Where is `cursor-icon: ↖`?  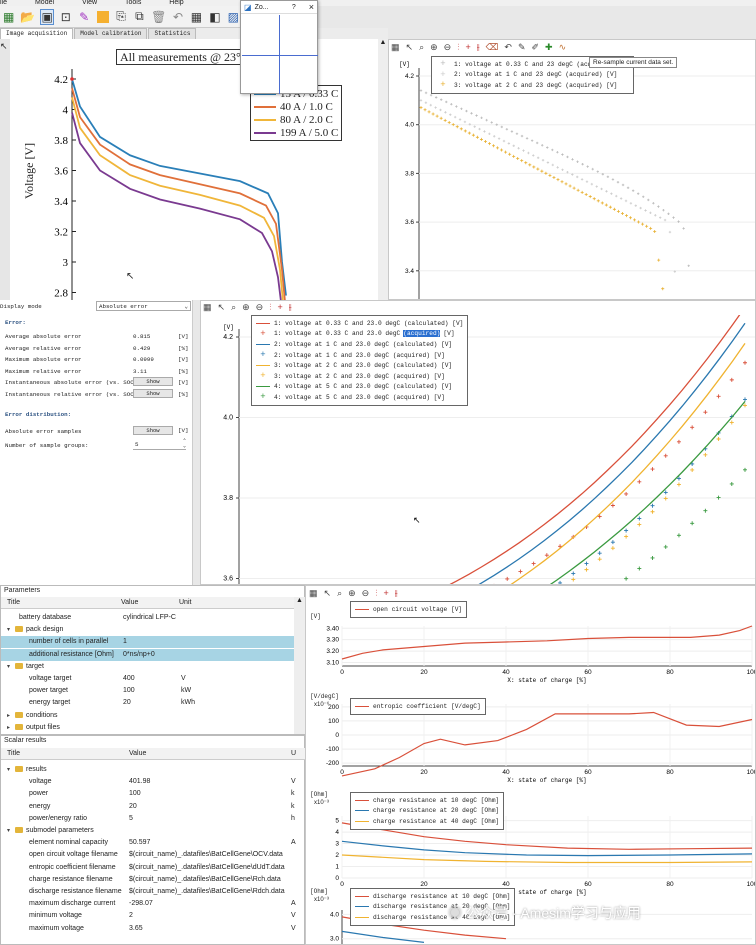 cursor-icon: ↖ is located at coordinates (4, 46).